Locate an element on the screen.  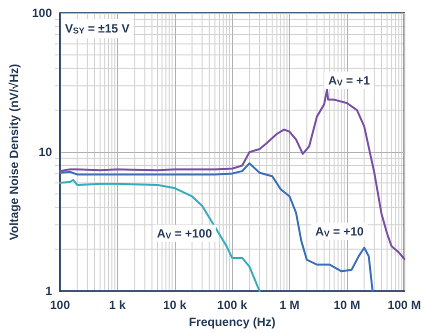
y-tick-label: 10 is located at coordinates (45, 152).